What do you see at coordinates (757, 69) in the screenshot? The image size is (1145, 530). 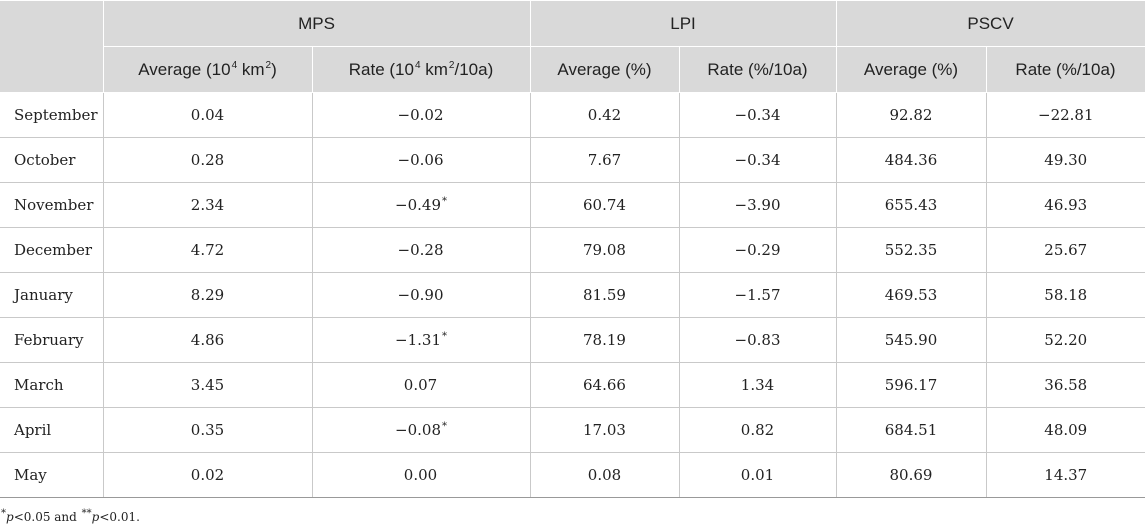 I see `subheader-lpi-rate: Rate (%/10a)` at bounding box center [757, 69].